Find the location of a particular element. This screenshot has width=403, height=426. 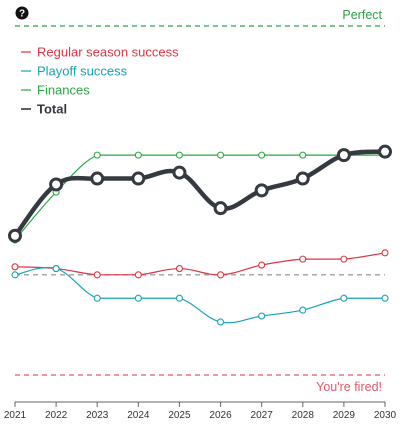

point-total-2028 is located at coordinates (302, 178).